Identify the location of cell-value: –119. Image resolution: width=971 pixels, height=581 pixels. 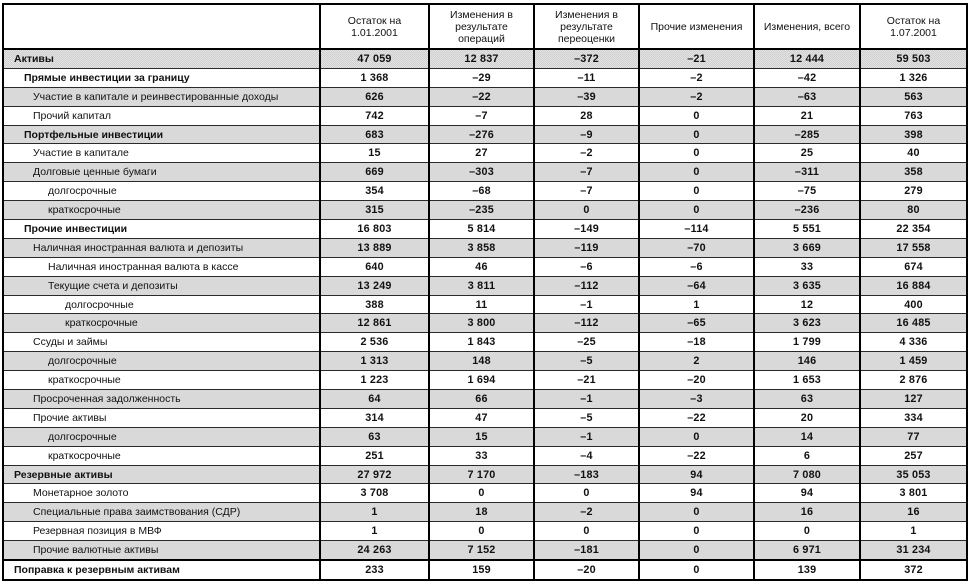
(586, 247).